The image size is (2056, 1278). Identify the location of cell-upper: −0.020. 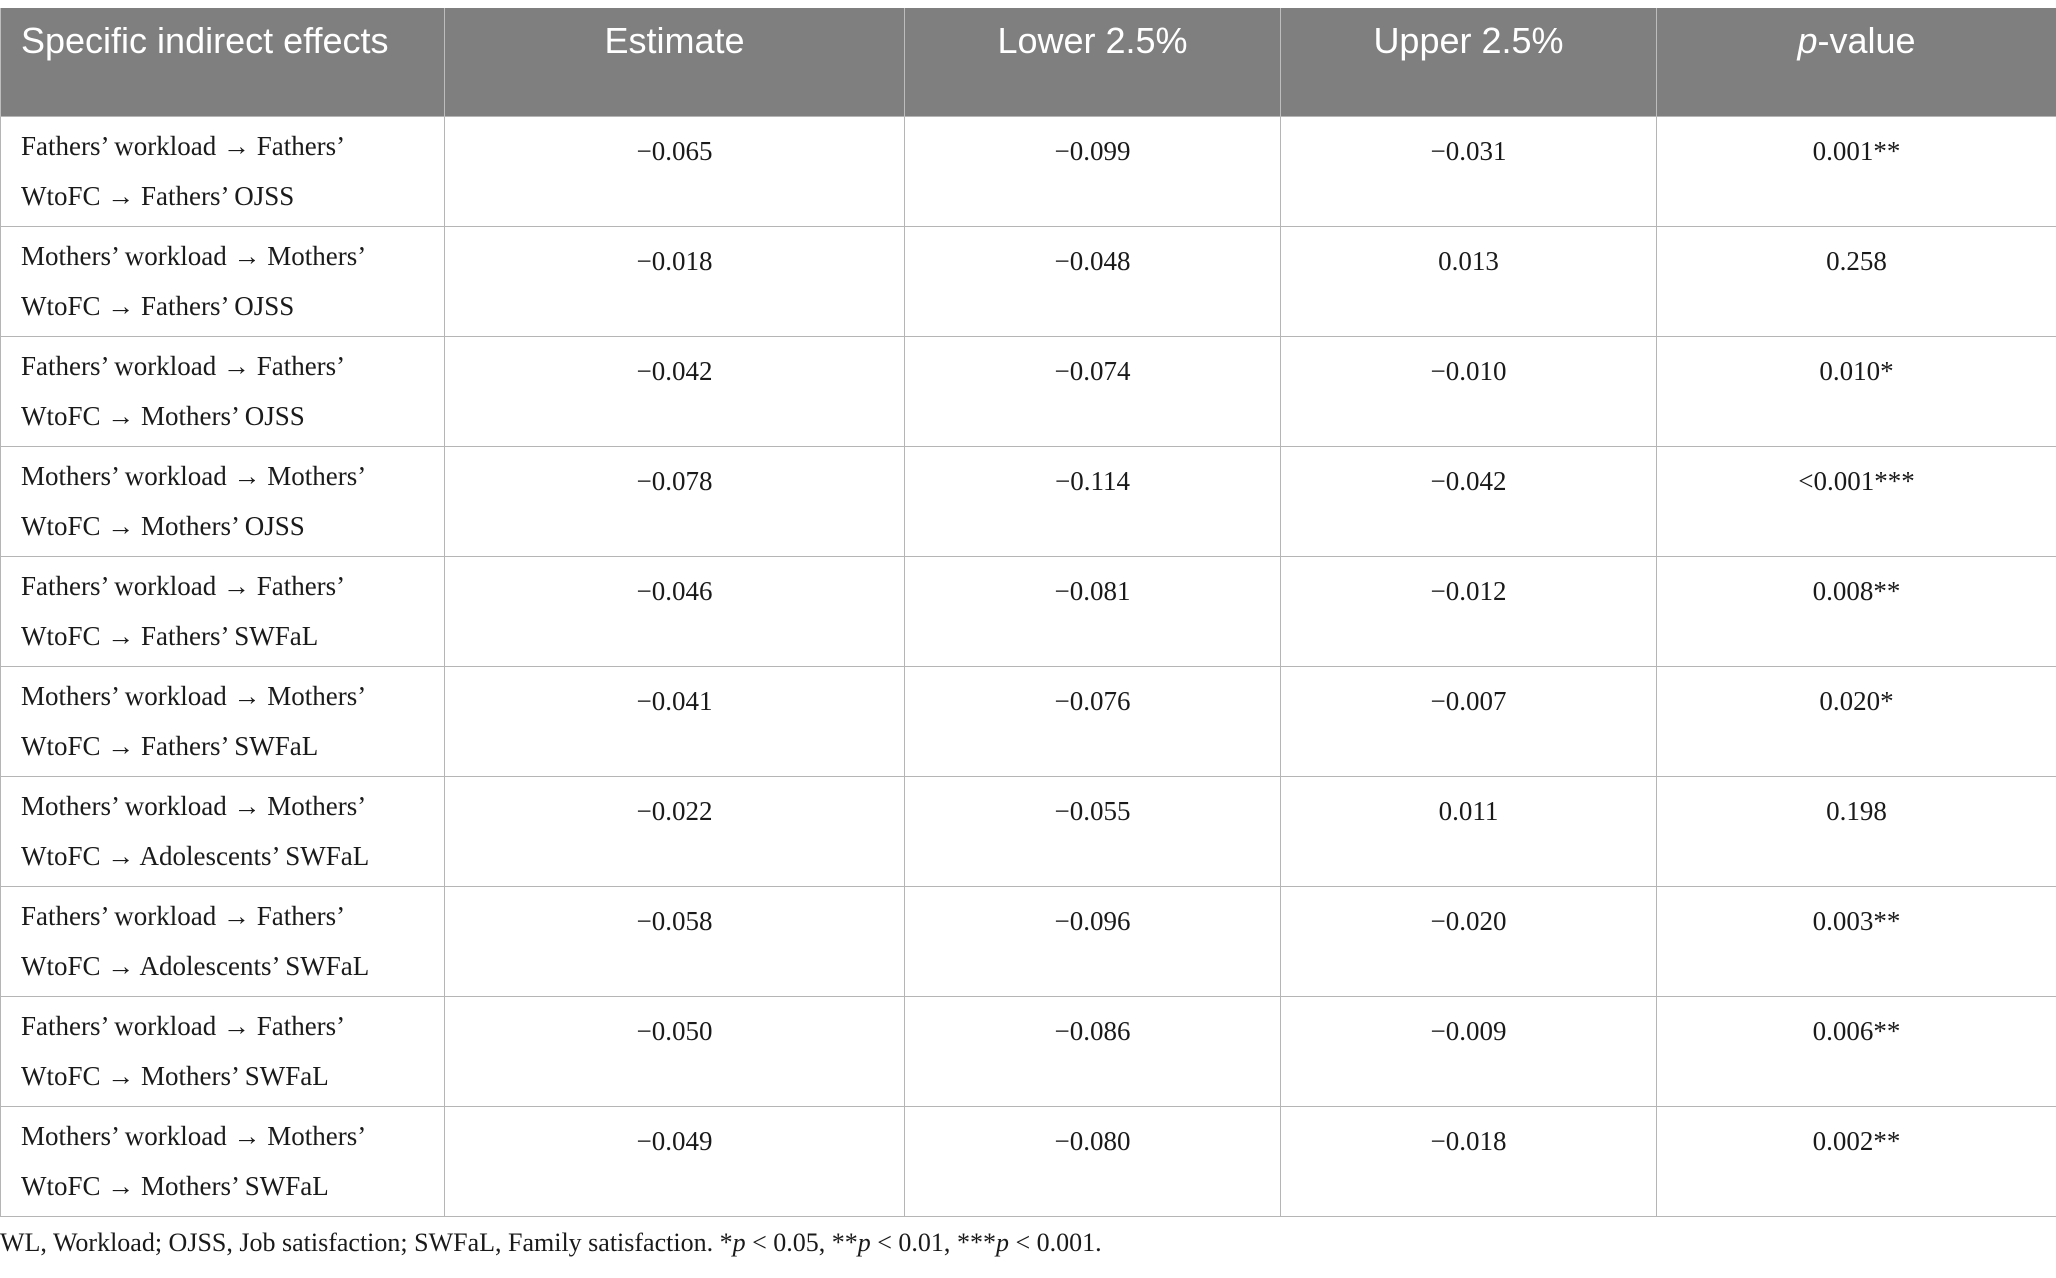
(1468, 941).